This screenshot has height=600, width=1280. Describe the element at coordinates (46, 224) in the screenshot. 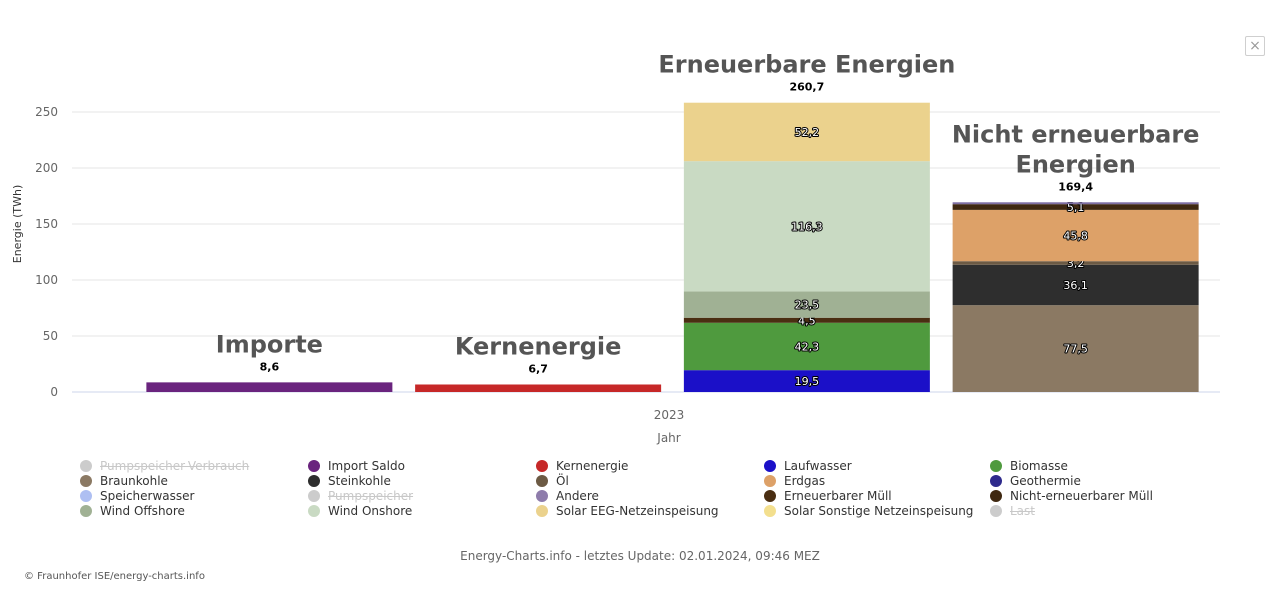

I see `y-tick-label: 150` at that location.